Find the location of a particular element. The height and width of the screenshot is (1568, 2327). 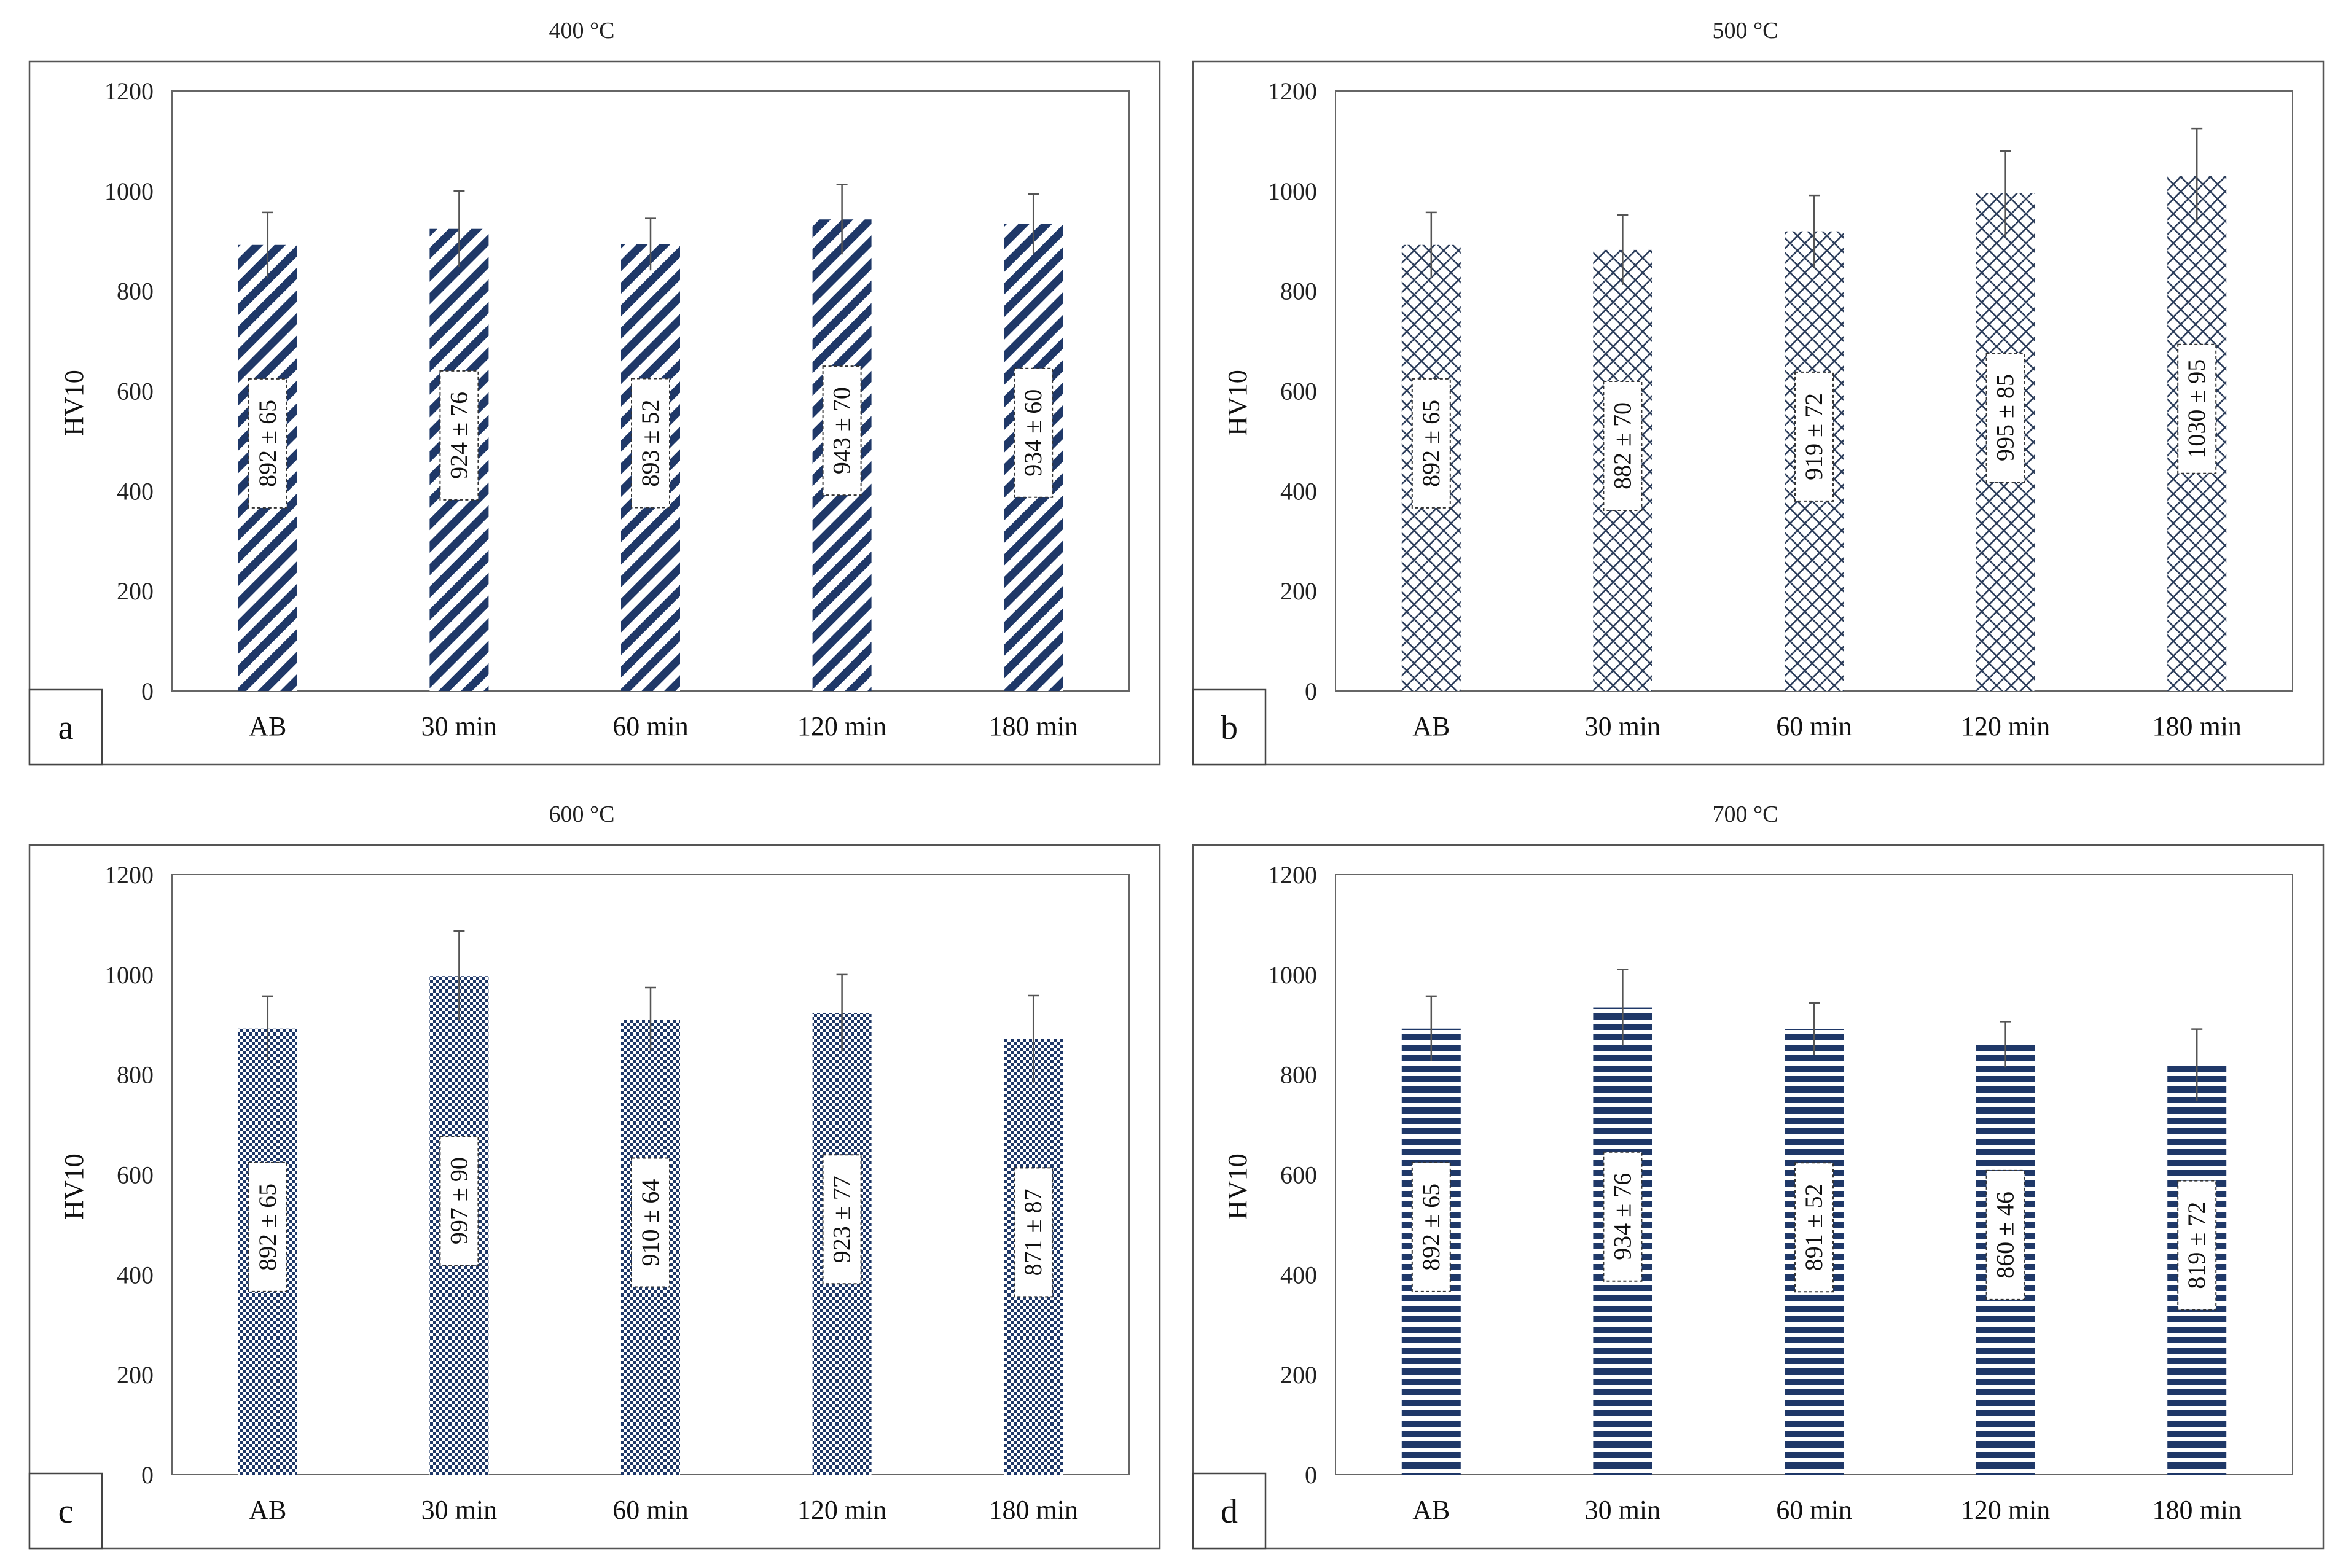

data-label: 997 ± 90 is located at coordinates (458, 1200).